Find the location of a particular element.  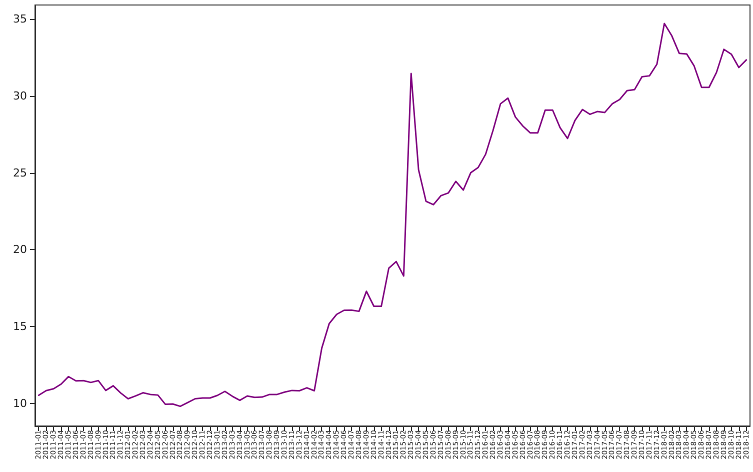

y-tick-label: 20 is located at coordinates (20, 249).